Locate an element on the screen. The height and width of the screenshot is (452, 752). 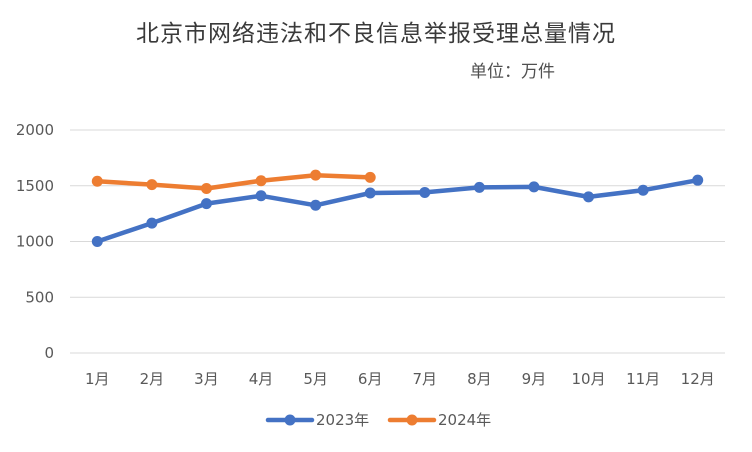
x-tick-label: 12月 is located at coordinates (698, 379).